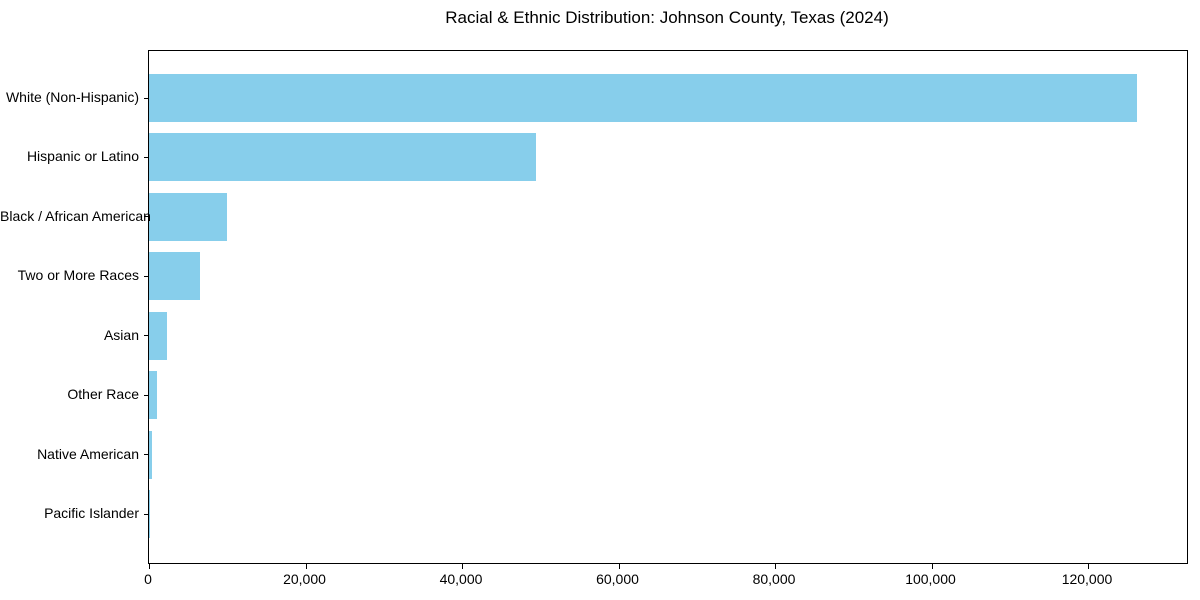  I want to click on bar-native-american, so click(151, 454).